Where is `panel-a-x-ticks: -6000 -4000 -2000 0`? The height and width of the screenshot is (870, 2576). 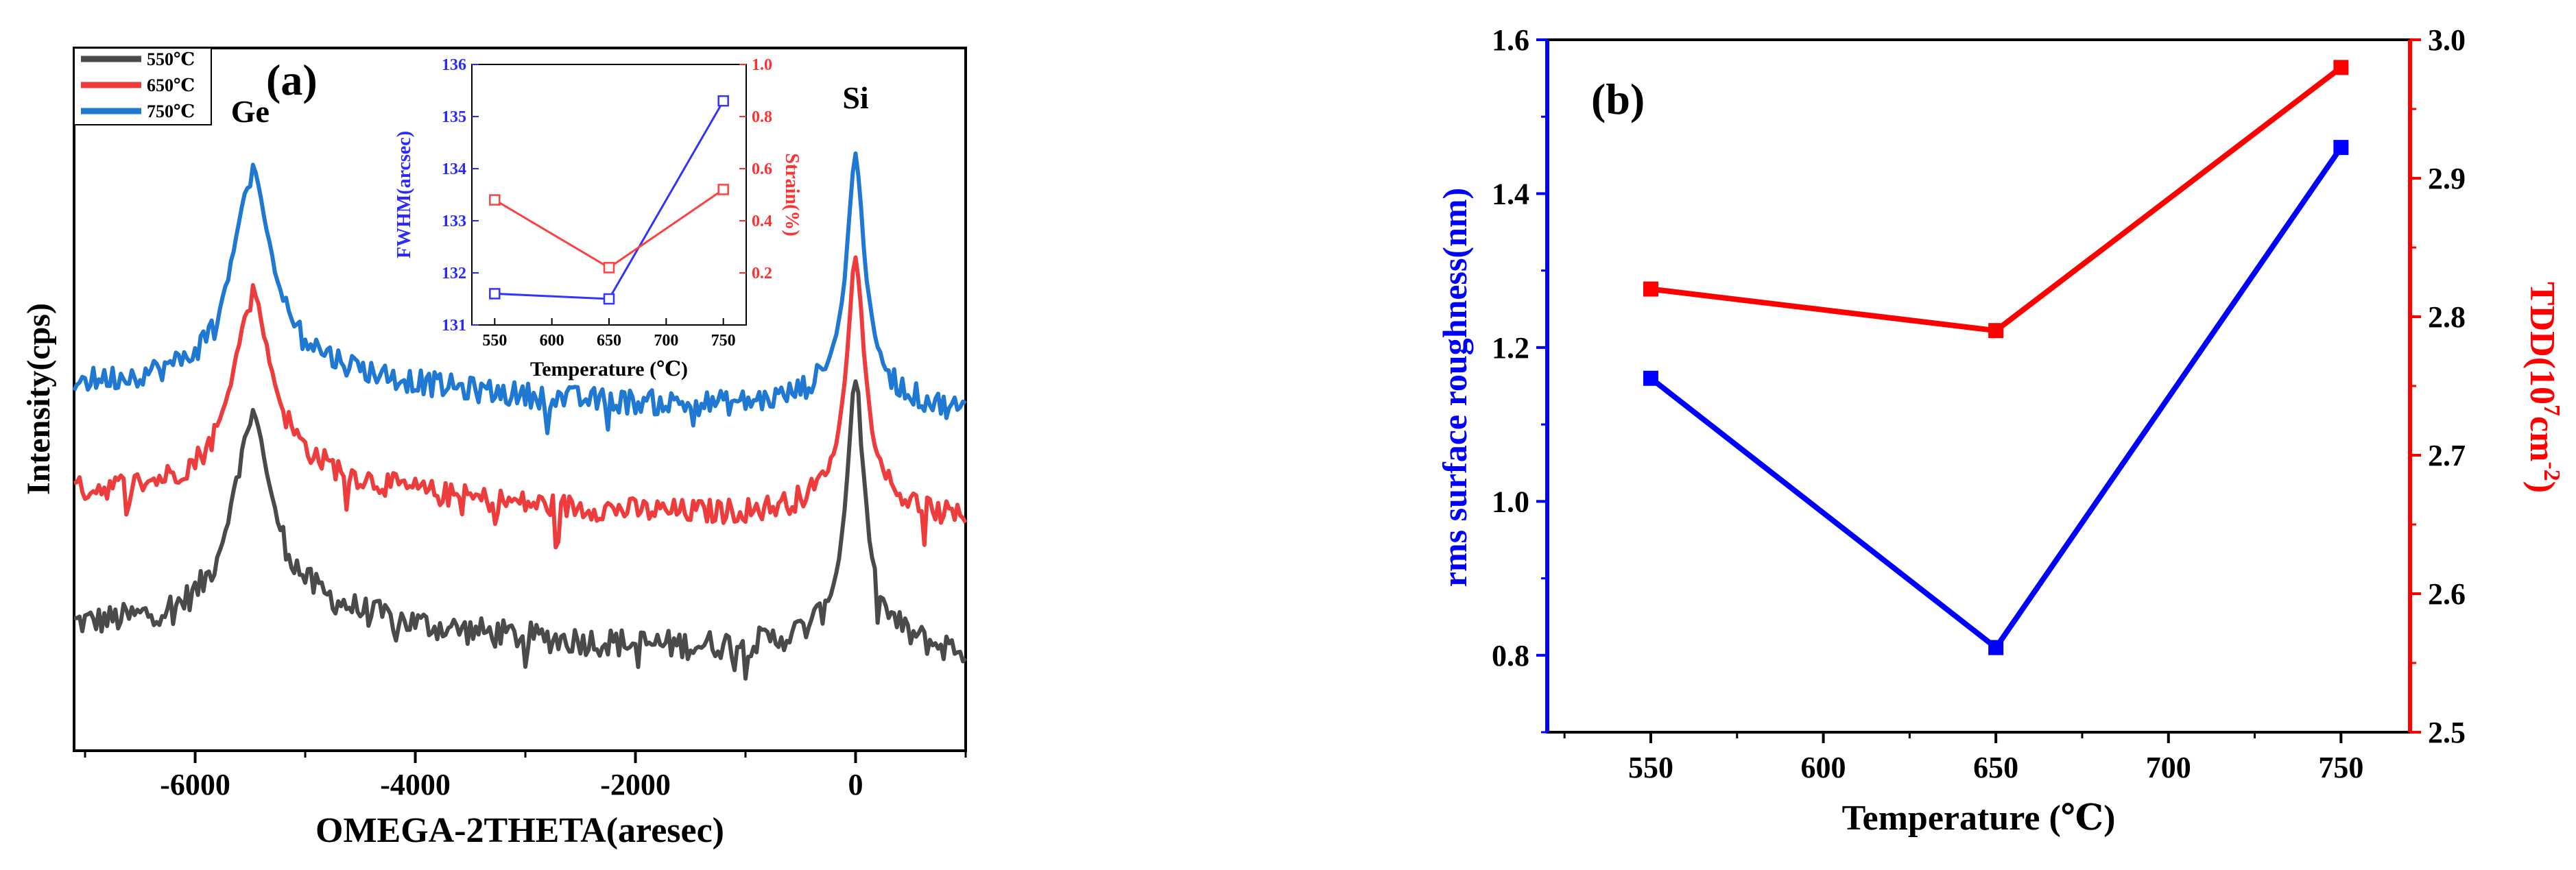 panel-a-x-ticks: -6000 -4000 -2000 0 is located at coordinates (525, 776).